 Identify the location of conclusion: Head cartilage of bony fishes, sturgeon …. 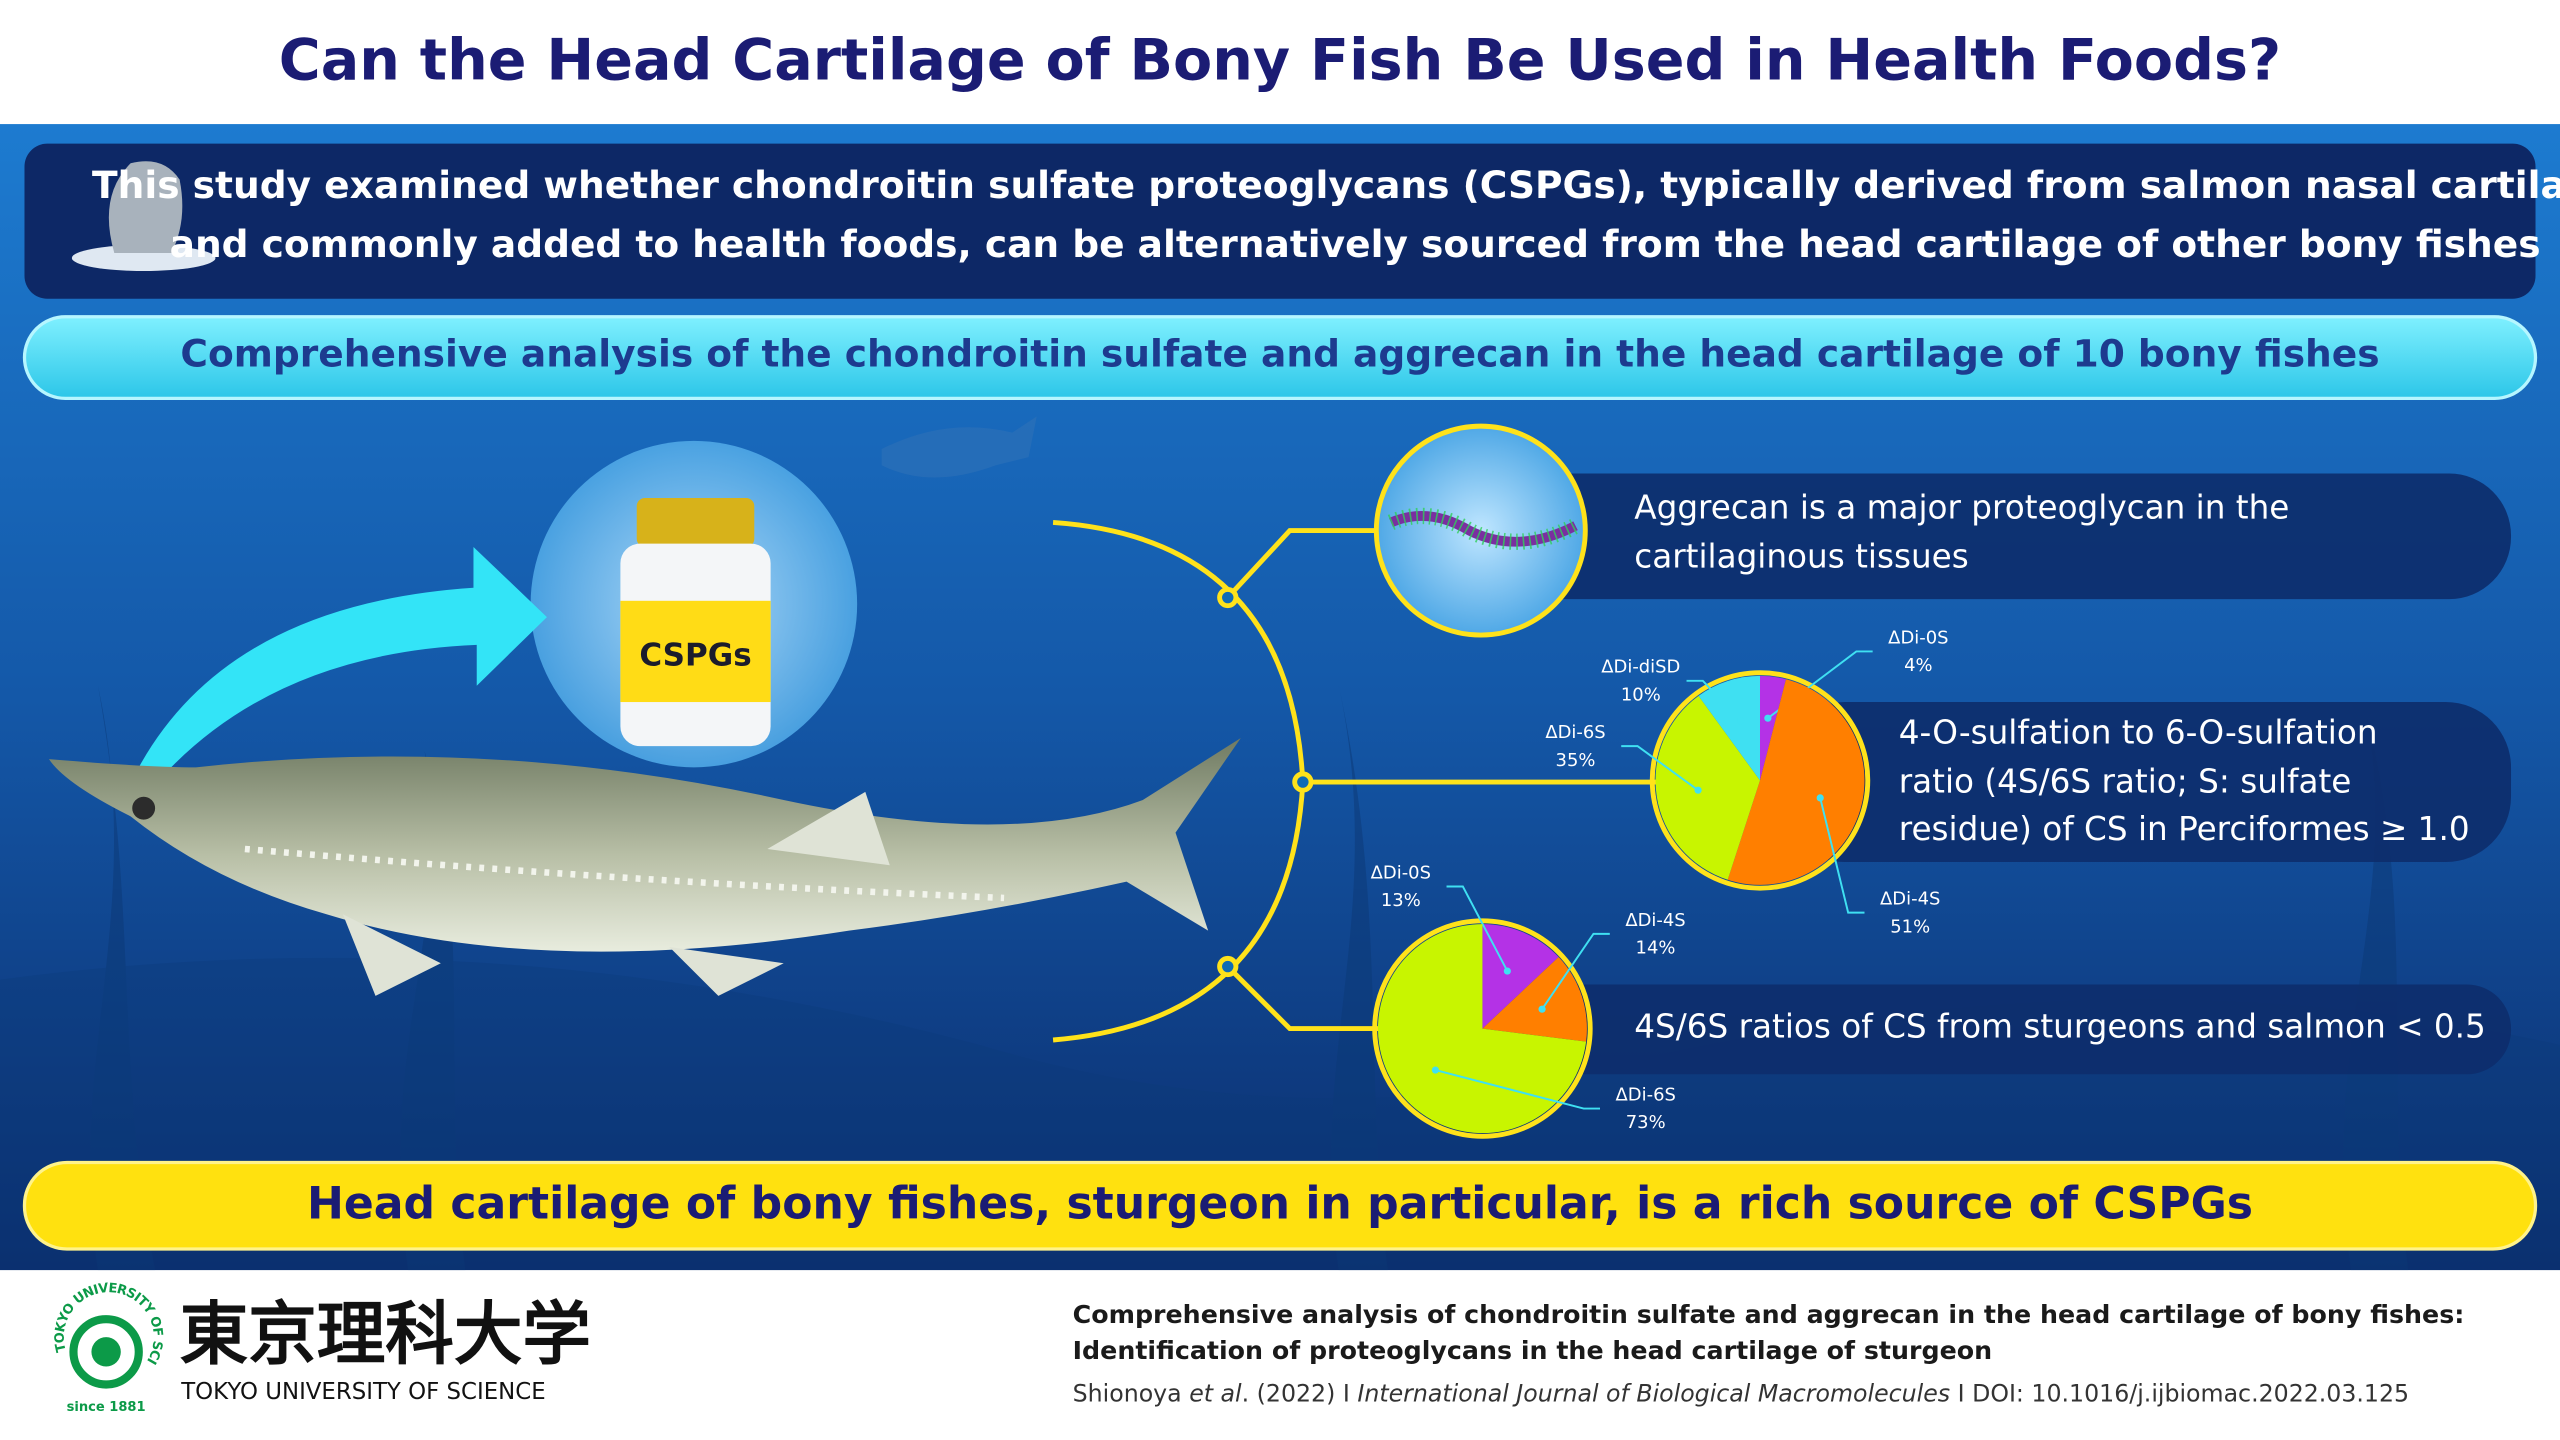
(1280, 1204).